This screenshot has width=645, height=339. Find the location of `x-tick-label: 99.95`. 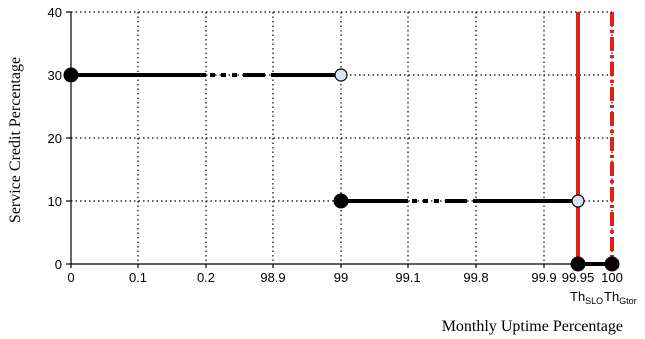

x-tick-label: 99.95 is located at coordinates (578, 277).